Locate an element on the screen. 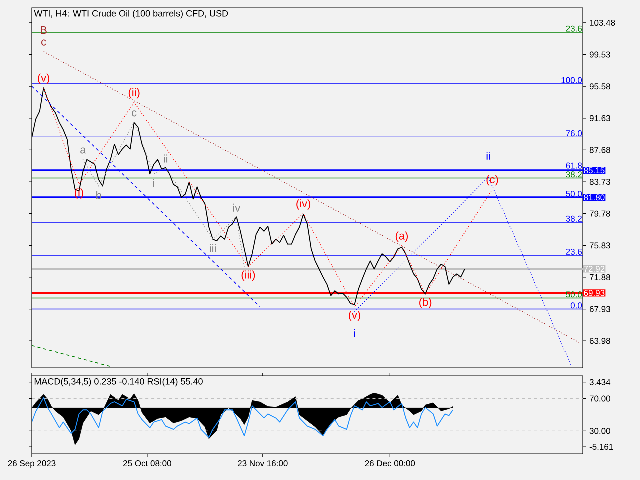 This screenshot has height=480, width=640. y-tick-label: 79.78 is located at coordinates (600, 213).